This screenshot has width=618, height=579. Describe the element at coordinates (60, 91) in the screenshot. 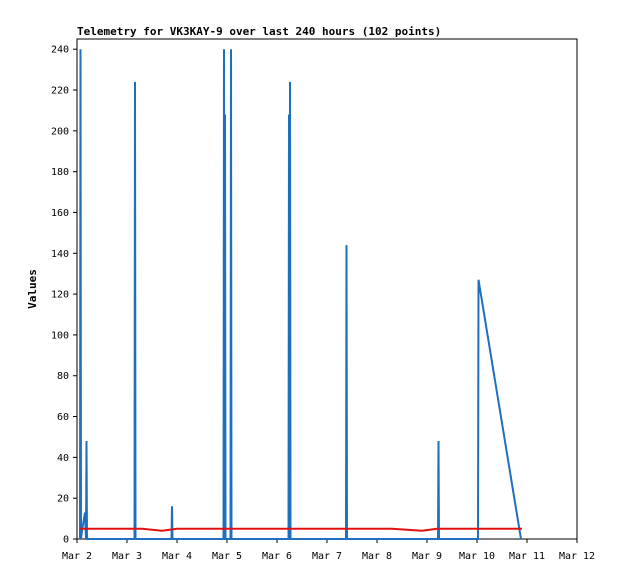

I see `y-tick-label: 220` at that location.